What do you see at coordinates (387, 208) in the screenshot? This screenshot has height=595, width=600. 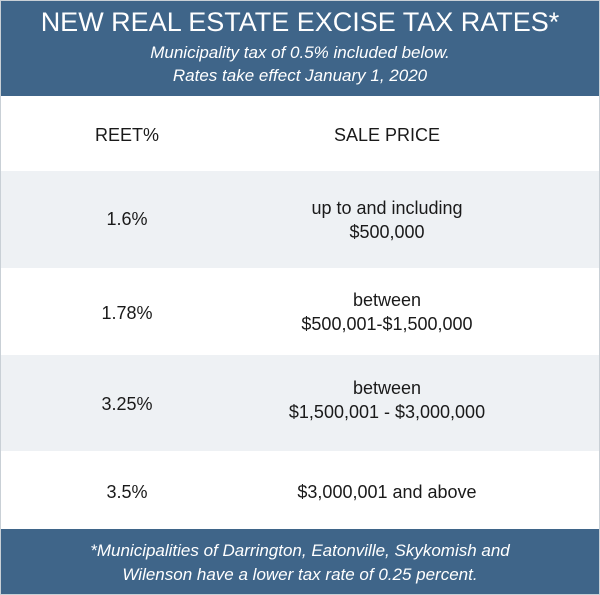 I see `price-cell-line1: up to and including` at bounding box center [387, 208].